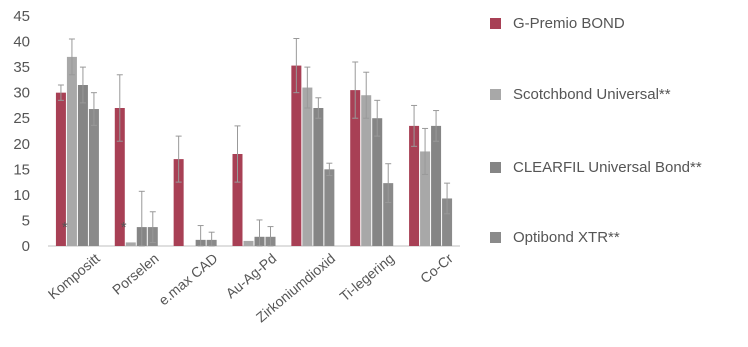 The width and height of the screenshot is (748, 347). What do you see at coordinates (21, 16) in the screenshot?
I see `y-tick-label-9: 45` at bounding box center [21, 16].